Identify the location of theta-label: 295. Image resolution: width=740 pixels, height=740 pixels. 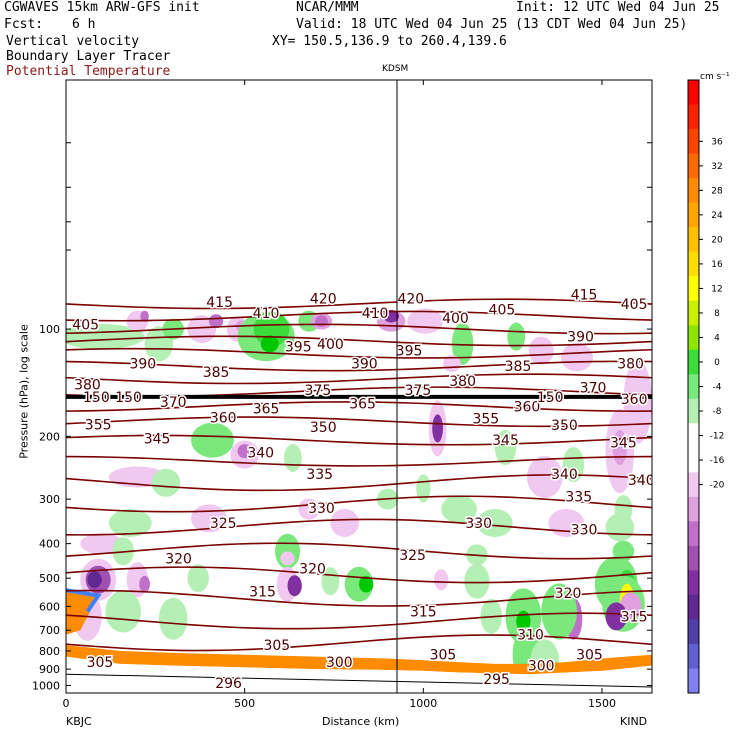
(496, 680).